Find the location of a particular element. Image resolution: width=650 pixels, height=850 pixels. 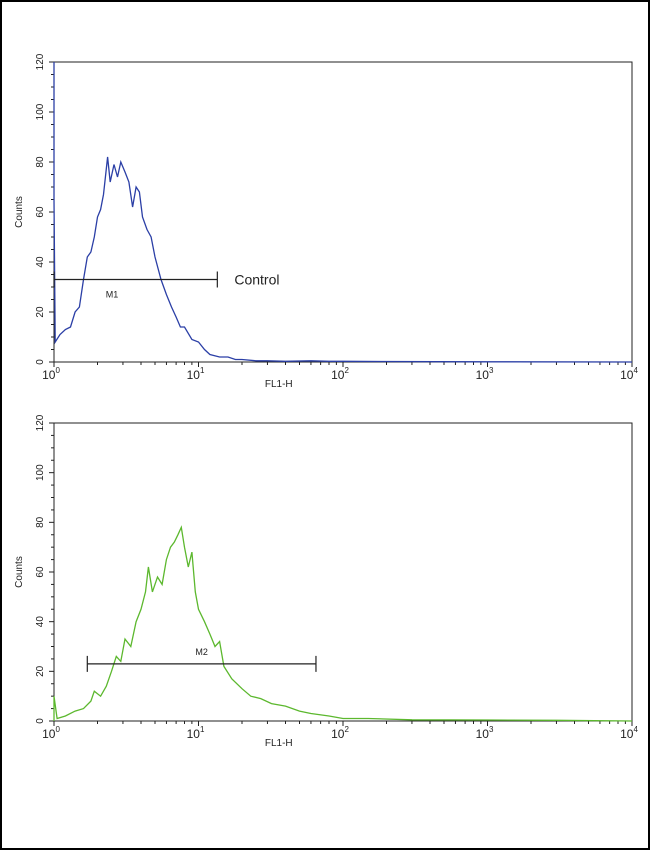

marker-label: M2 is located at coordinates (201, 652).